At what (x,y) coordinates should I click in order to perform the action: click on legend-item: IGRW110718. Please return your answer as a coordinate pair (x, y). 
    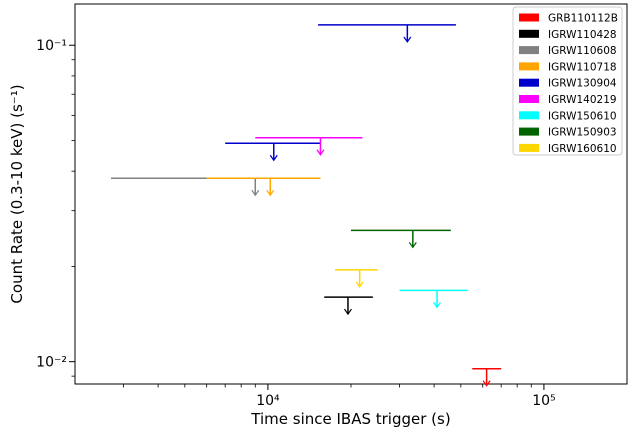
    Looking at the image, I should click on (568, 67).